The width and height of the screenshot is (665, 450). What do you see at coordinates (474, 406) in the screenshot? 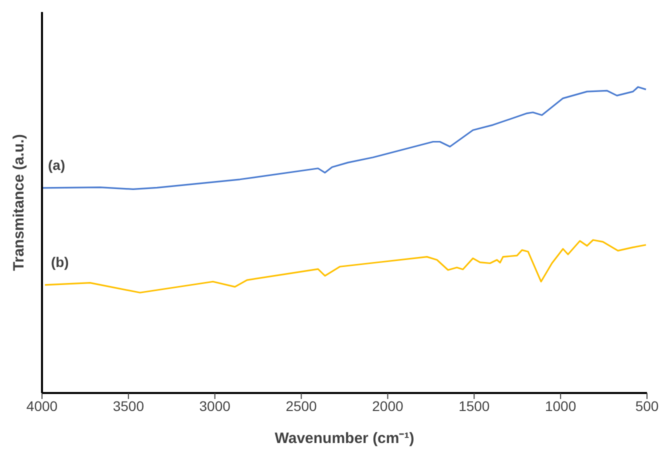
I see `x-tick-label: 1500` at bounding box center [474, 406].